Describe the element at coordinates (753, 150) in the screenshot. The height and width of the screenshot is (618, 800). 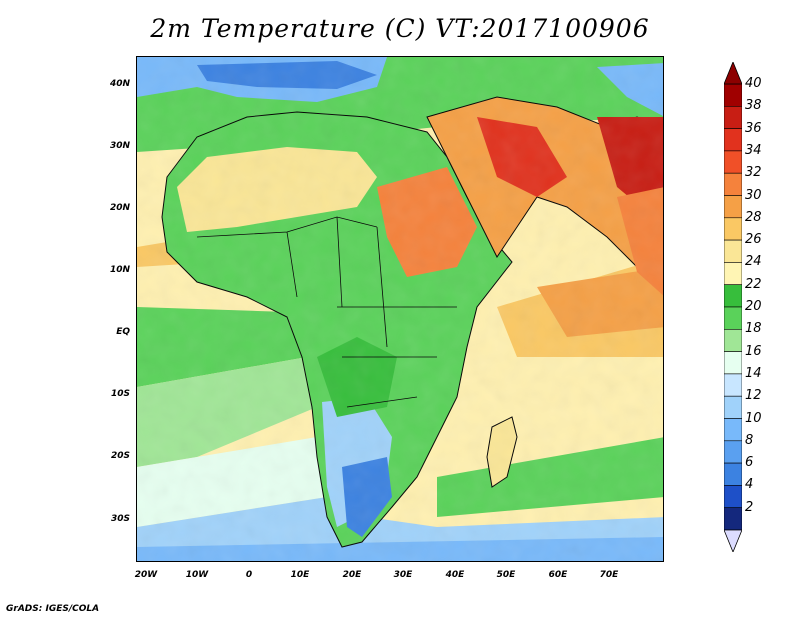
I see `colorbar-label: 34` at that location.